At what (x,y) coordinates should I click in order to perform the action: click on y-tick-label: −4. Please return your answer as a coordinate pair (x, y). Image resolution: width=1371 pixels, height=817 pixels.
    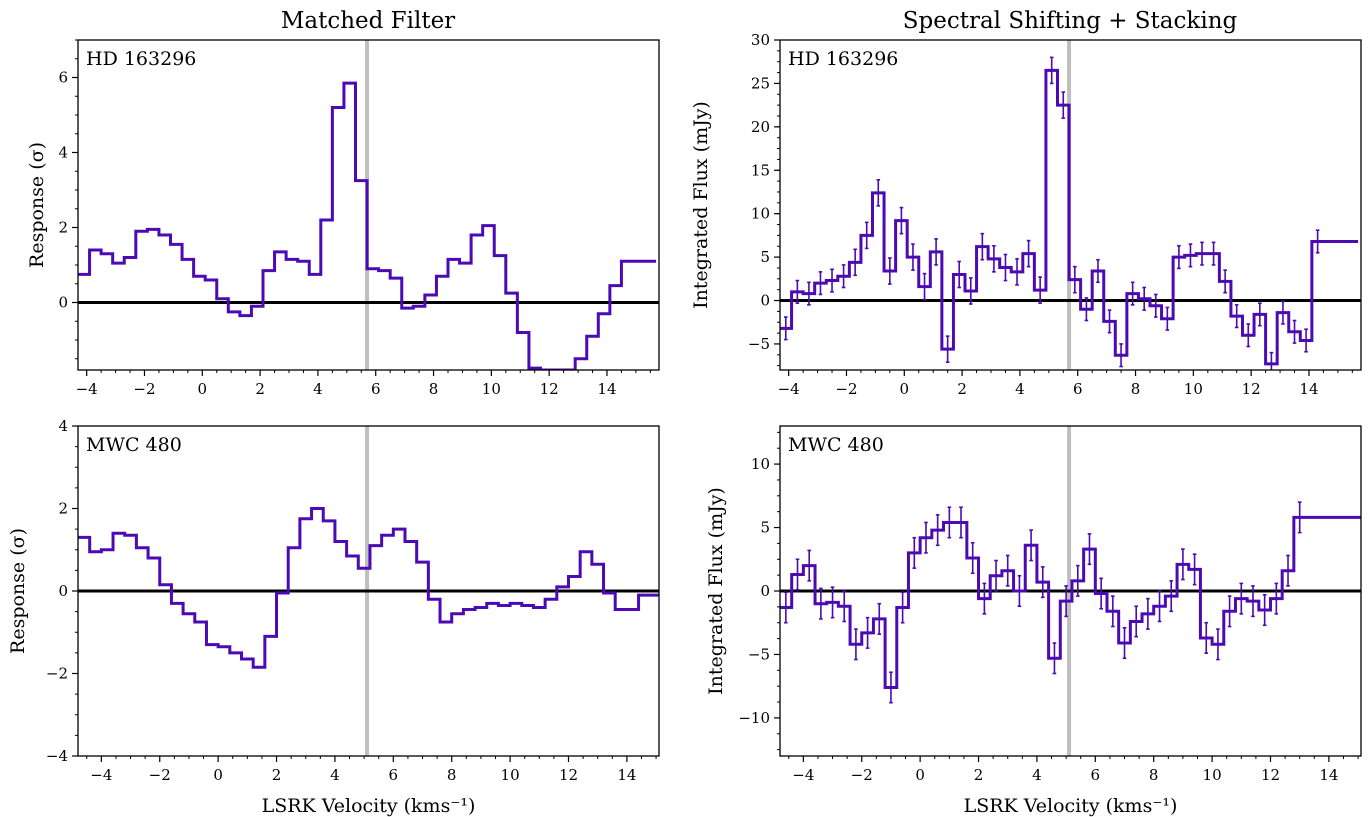
    Looking at the image, I should click on (57, 756).